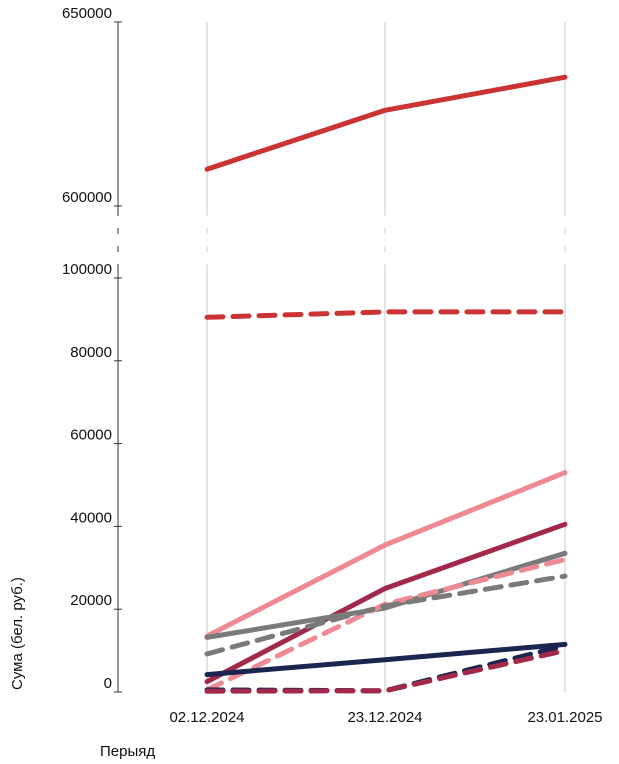  Describe the element at coordinates (127, 751) in the screenshot. I see `x-axis-title: Перыяд` at that location.